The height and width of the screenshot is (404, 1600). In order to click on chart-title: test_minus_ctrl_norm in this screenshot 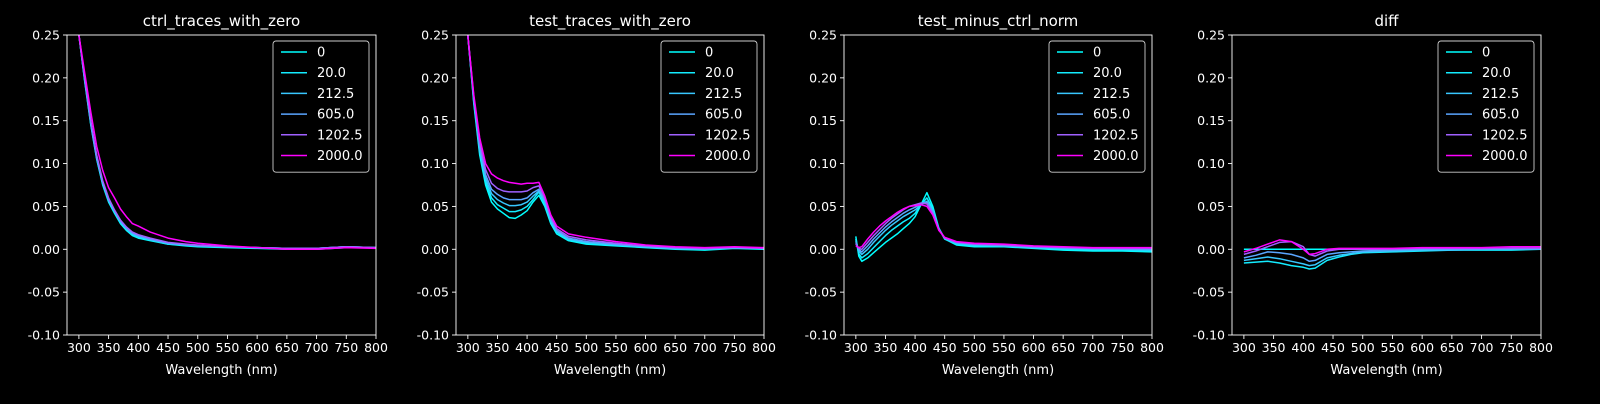, I will do `click(998, 21)`.